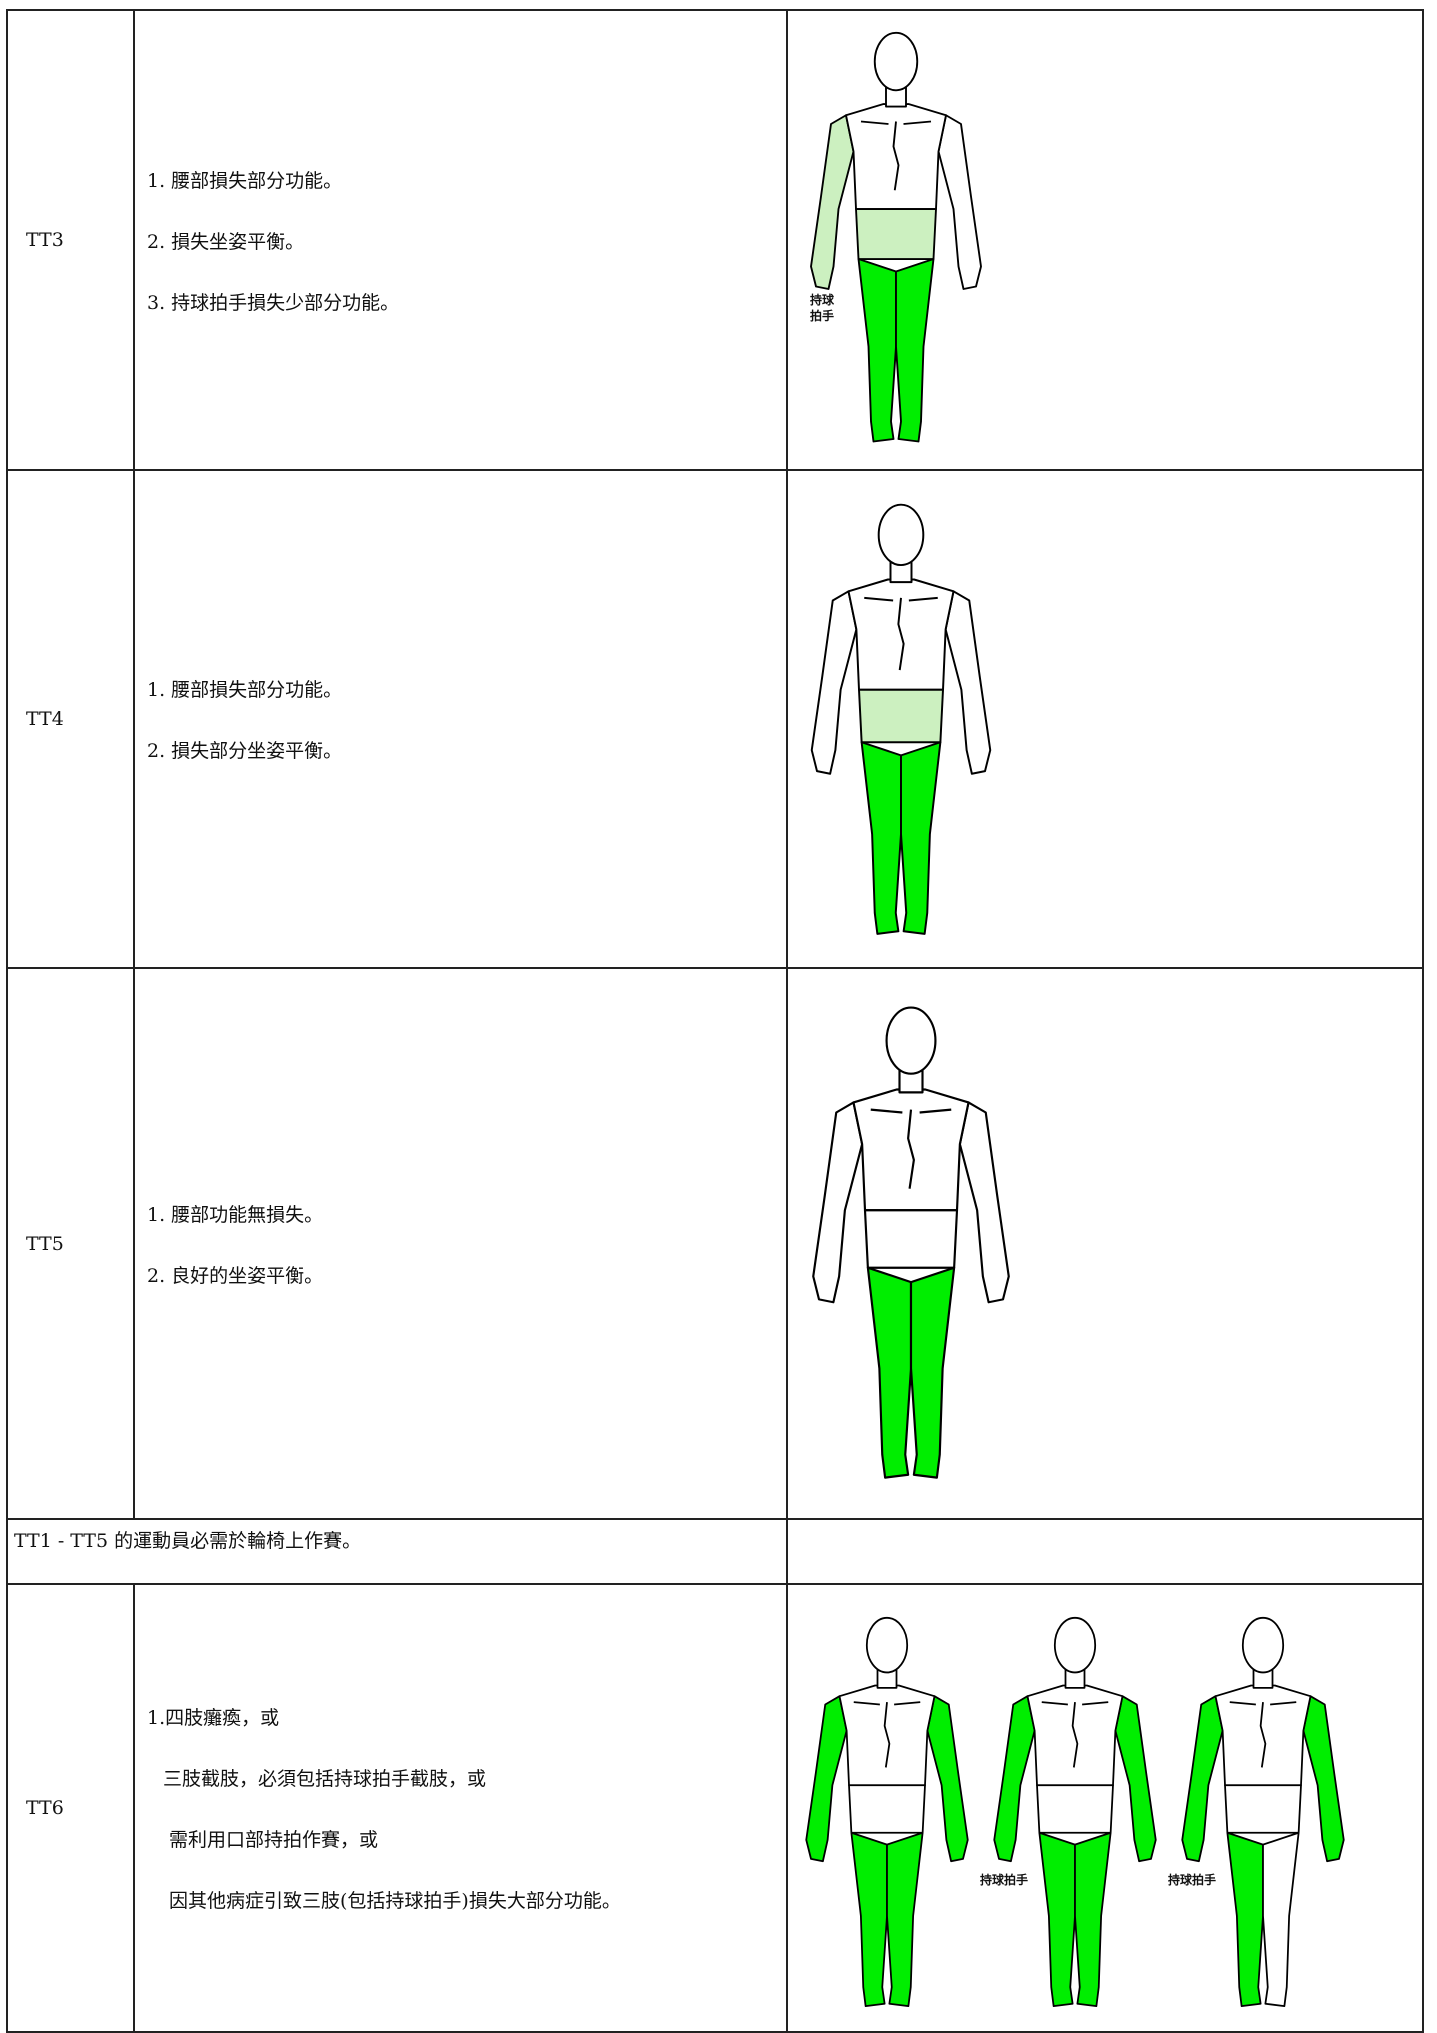 Image resolution: width=1437 pixels, height=2033 pixels. Describe the element at coordinates (1105, 1551) in the screenshot. I see `empty-cell` at that location.